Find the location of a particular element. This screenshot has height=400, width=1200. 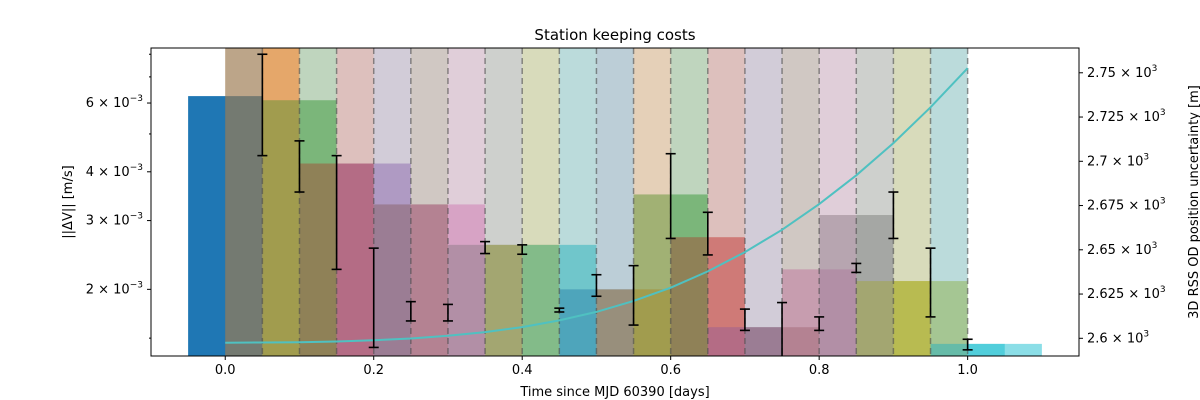

y-left-tick-label: 6 × 10⁻³ is located at coordinates (114, 102).